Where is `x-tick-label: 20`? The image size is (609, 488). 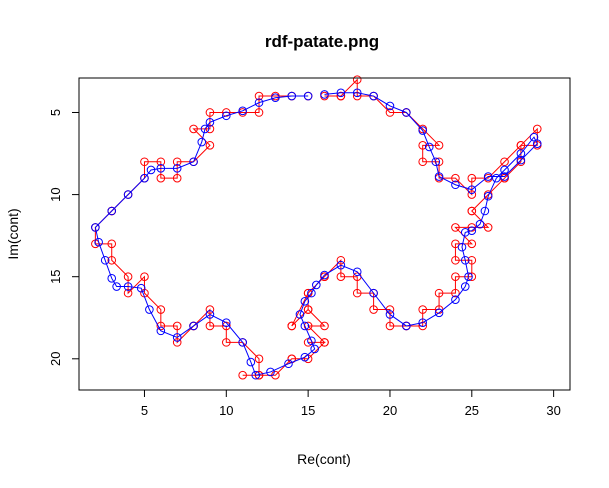 x-tick-label: 20 is located at coordinates (390, 410).